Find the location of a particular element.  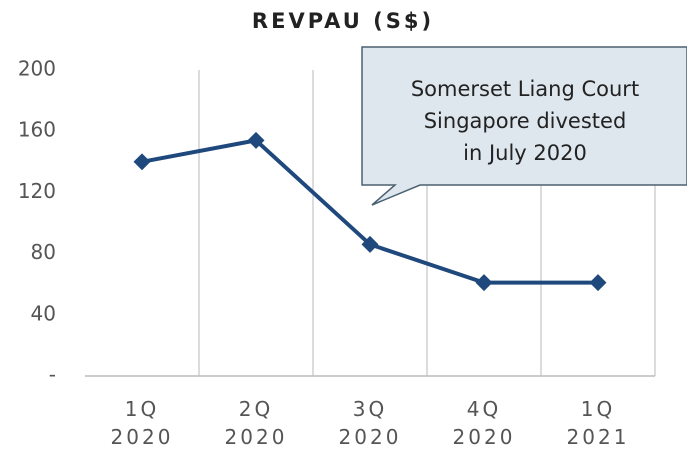

x-tick-line: 4Q is located at coordinates (484, 409).